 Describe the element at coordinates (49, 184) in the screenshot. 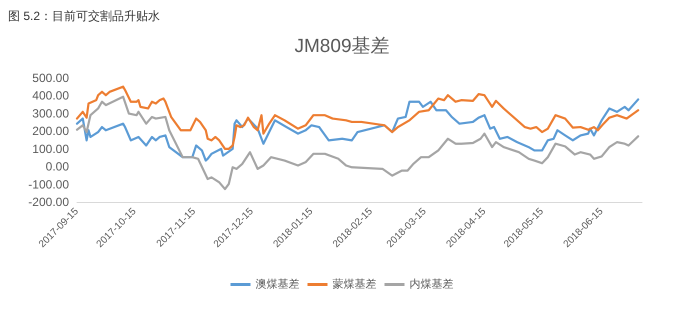

I see `y-tick-label: -100.00` at that location.